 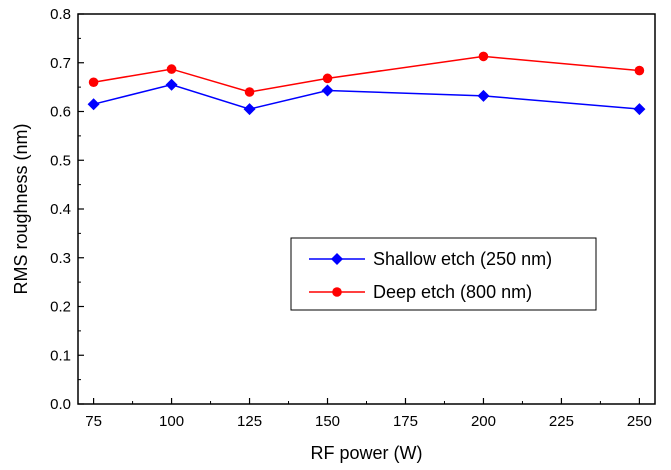 What do you see at coordinates (93, 421) in the screenshot?
I see `x-tick-label: 75` at bounding box center [93, 421].